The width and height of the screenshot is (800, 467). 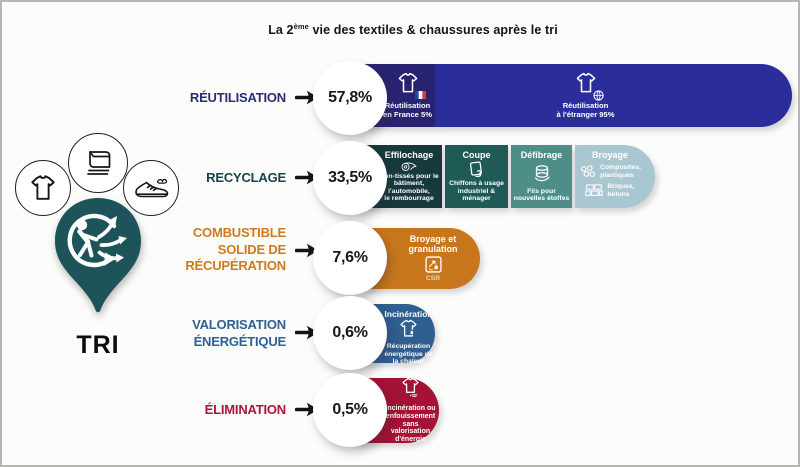 I want to click on effilochage-title: Effilochage, so click(x=409, y=155).